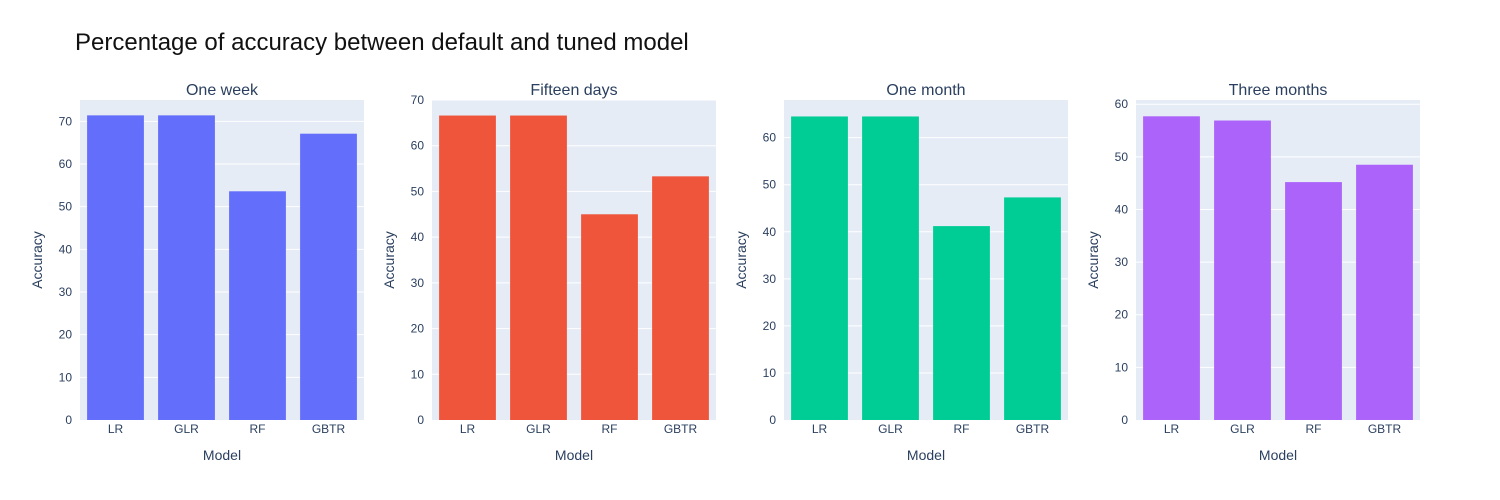 This screenshot has width=1500, height=500. What do you see at coordinates (573, 90) in the screenshot?
I see `subplot-title: Fifteen days` at bounding box center [573, 90].